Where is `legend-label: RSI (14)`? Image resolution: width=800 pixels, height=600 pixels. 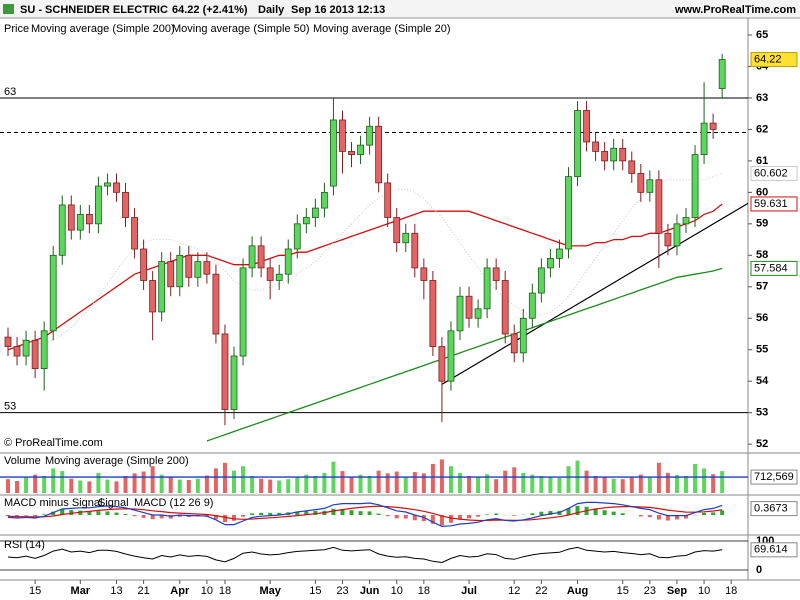
legend-label: RSI (14) is located at coordinates (24, 545).